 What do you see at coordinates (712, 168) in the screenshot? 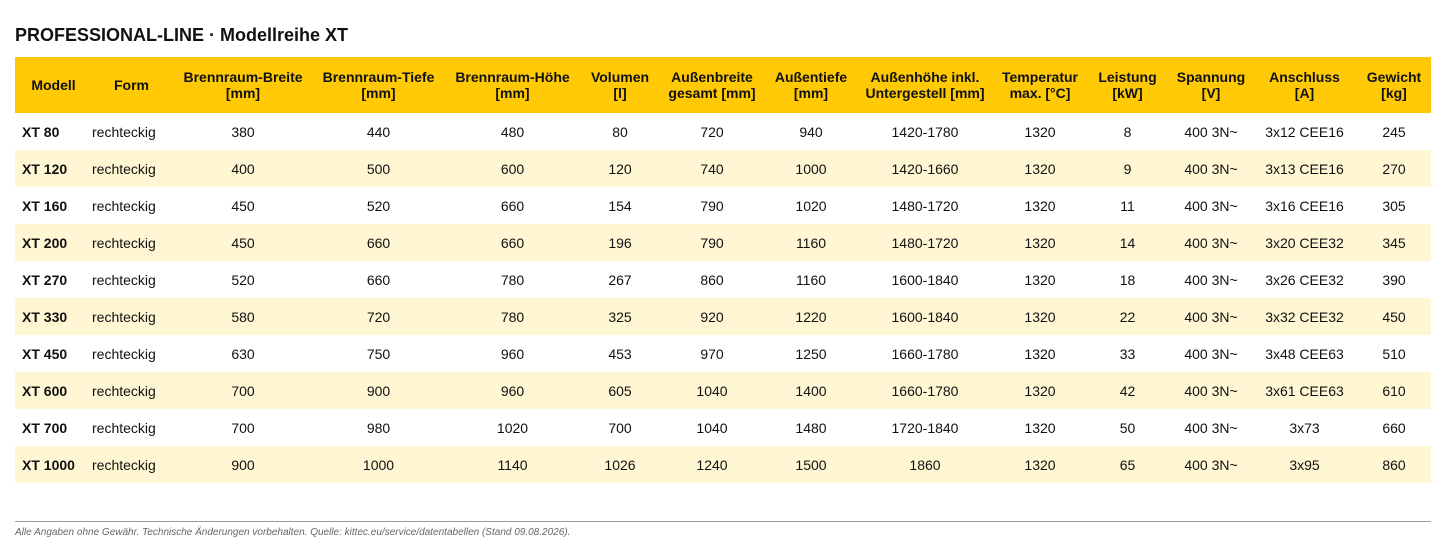
I see `table-cell: 740` at bounding box center [712, 168].